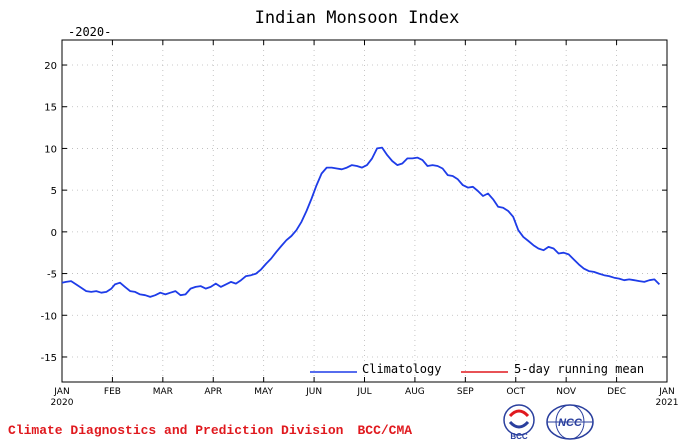 This screenshot has height=448, width=684. What do you see at coordinates (667, 403) in the screenshot?
I see `x-tick-sublabel: 2021` at bounding box center [667, 403].